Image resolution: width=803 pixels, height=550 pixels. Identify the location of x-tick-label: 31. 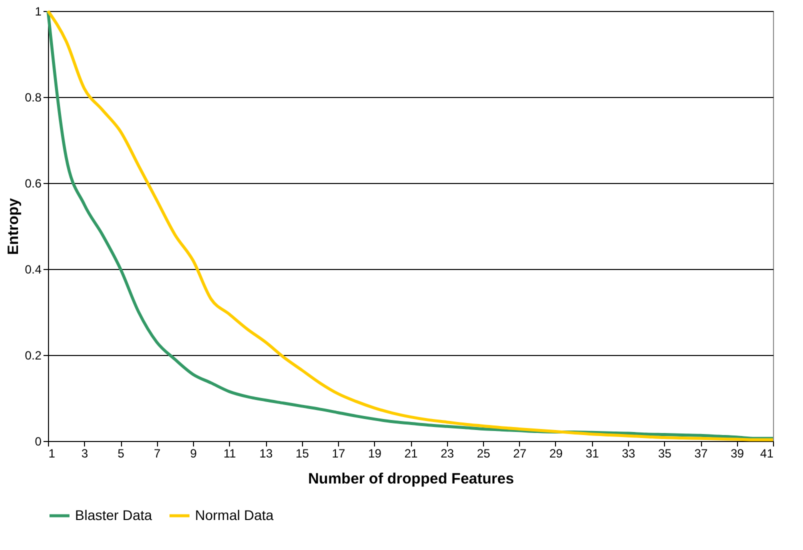
(593, 453).